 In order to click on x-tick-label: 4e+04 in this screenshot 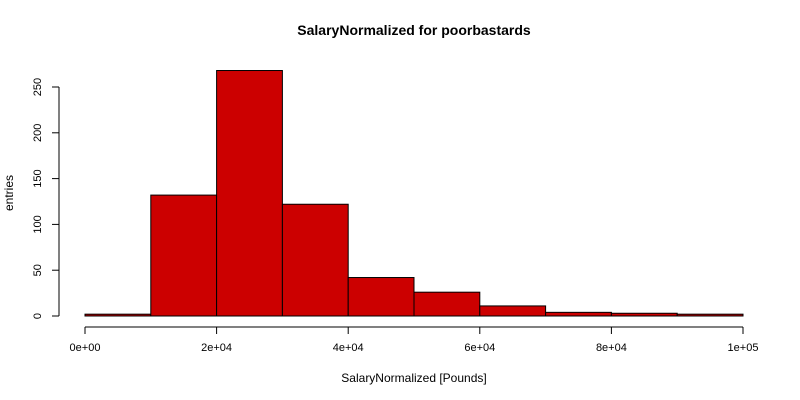, I will do `click(348, 348)`.